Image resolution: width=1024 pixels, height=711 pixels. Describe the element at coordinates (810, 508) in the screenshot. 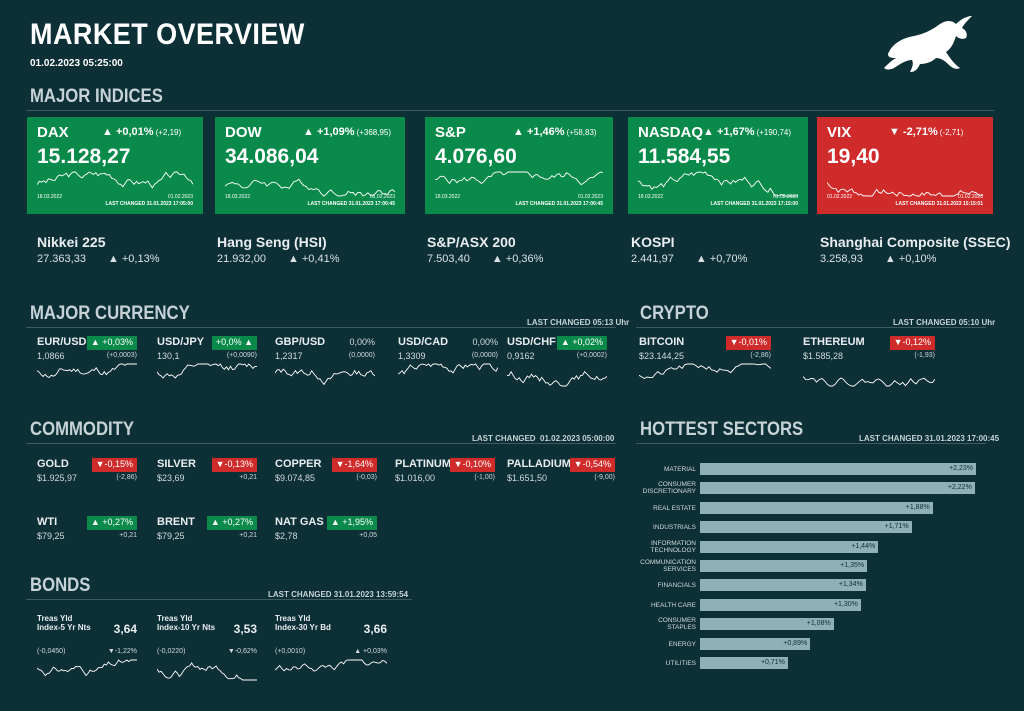

I see `sector-row: REAL ESTATE +1,88%` at that location.